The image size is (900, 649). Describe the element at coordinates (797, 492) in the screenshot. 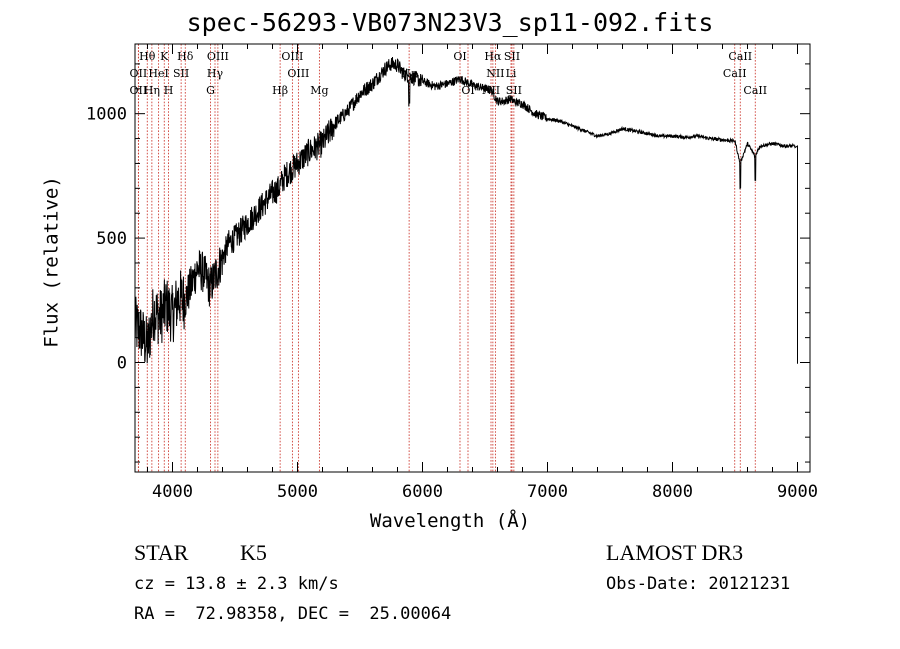

I see `x-tick-label: 9000` at that location.